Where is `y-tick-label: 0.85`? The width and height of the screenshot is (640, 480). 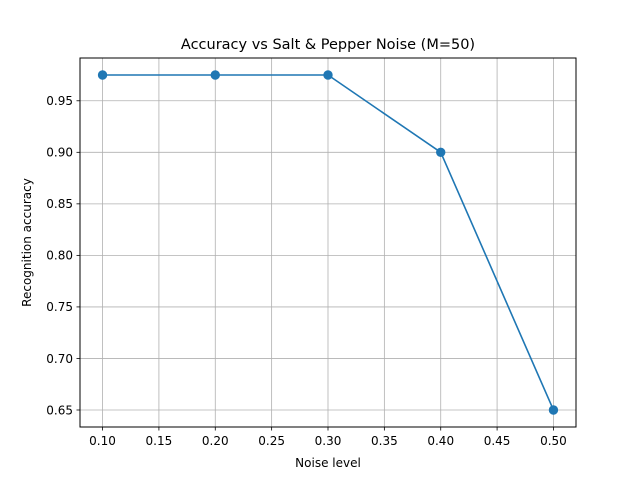
y-tick-label: 0.85 is located at coordinates (59, 204).